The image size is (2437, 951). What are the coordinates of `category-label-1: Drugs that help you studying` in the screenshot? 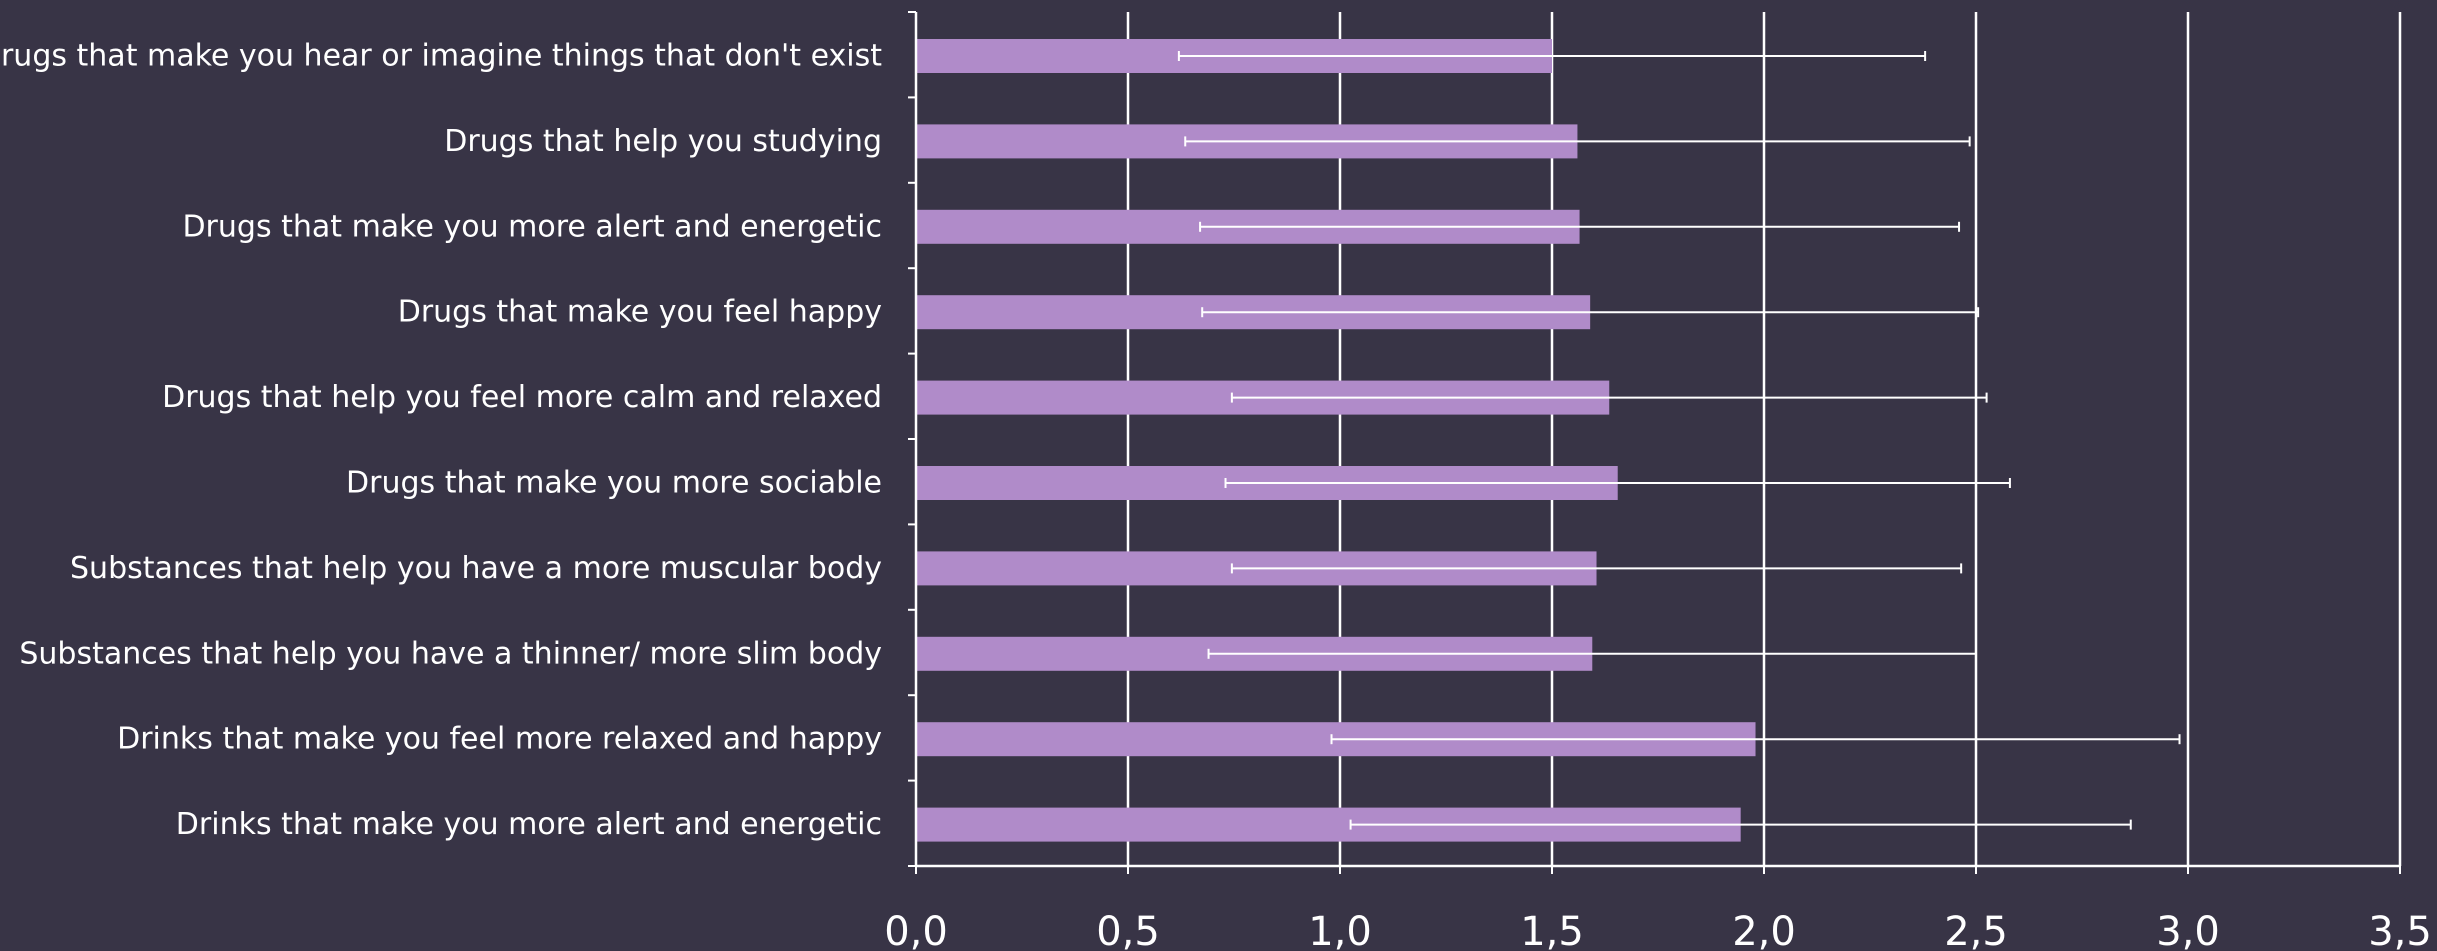 It's located at (663, 141).